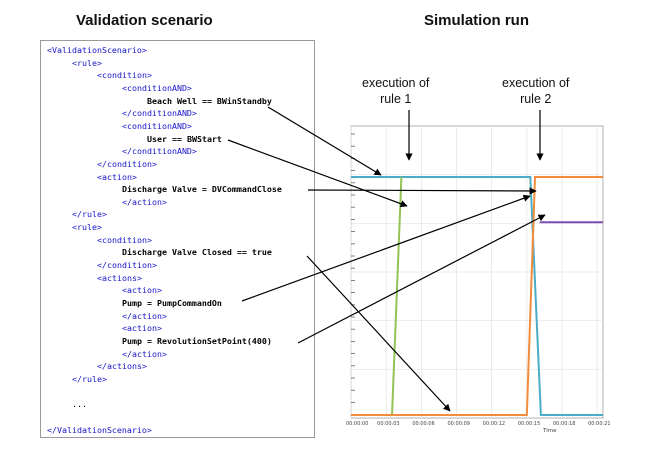 Image resolution: width=650 pixels, height=467 pixels. What do you see at coordinates (458, 424) in the screenshot?
I see `x-tick-label: 00:00:09` at bounding box center [458, 424].